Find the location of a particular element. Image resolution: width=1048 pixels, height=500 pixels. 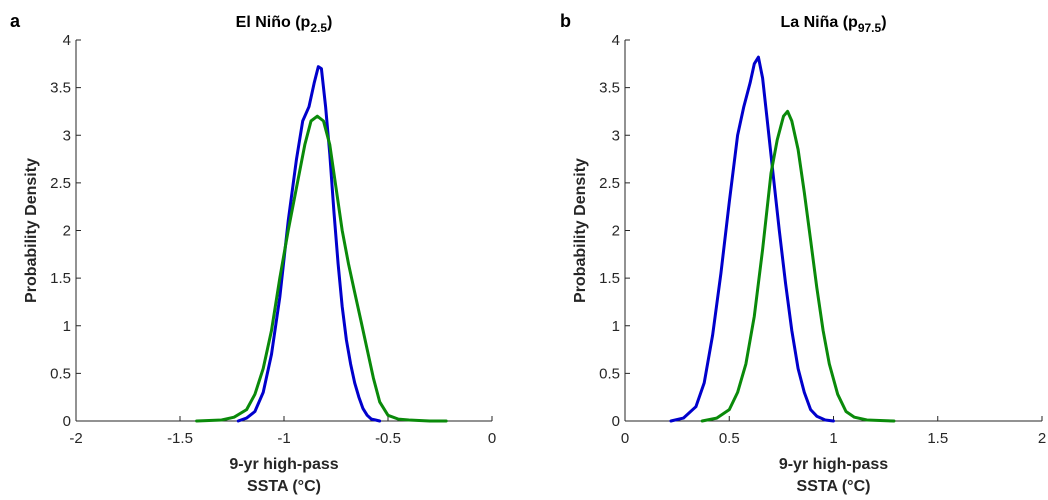

x-tick-label: 1.5 is located at coordinates (937, 438).